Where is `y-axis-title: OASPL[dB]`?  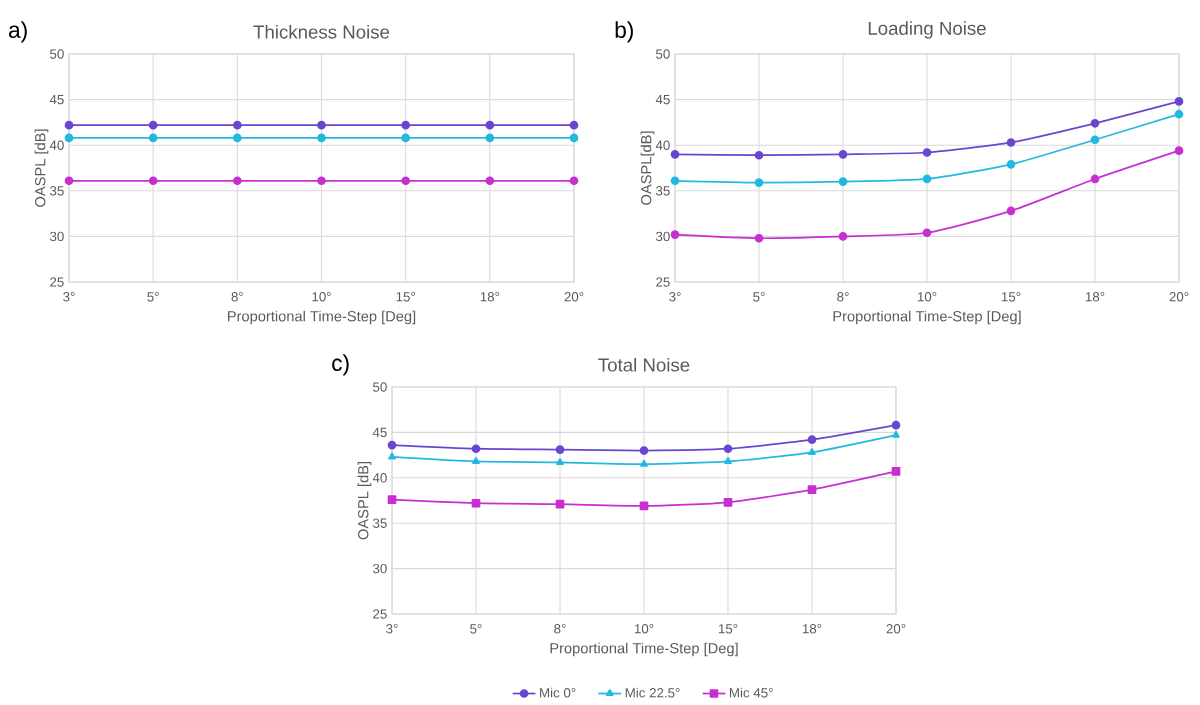 y-axis-title: OASPL[dB] is located at coordinates (647, 168).